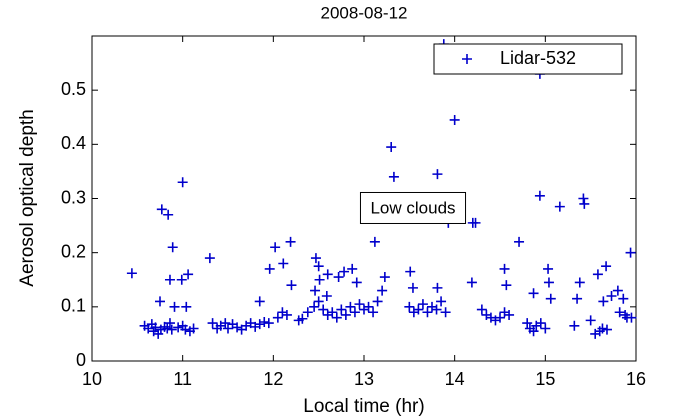  Describe the element at coordinates (27, 197) in the screenshot. I see `y-axis-label: Aerosol optical depth` at that location.